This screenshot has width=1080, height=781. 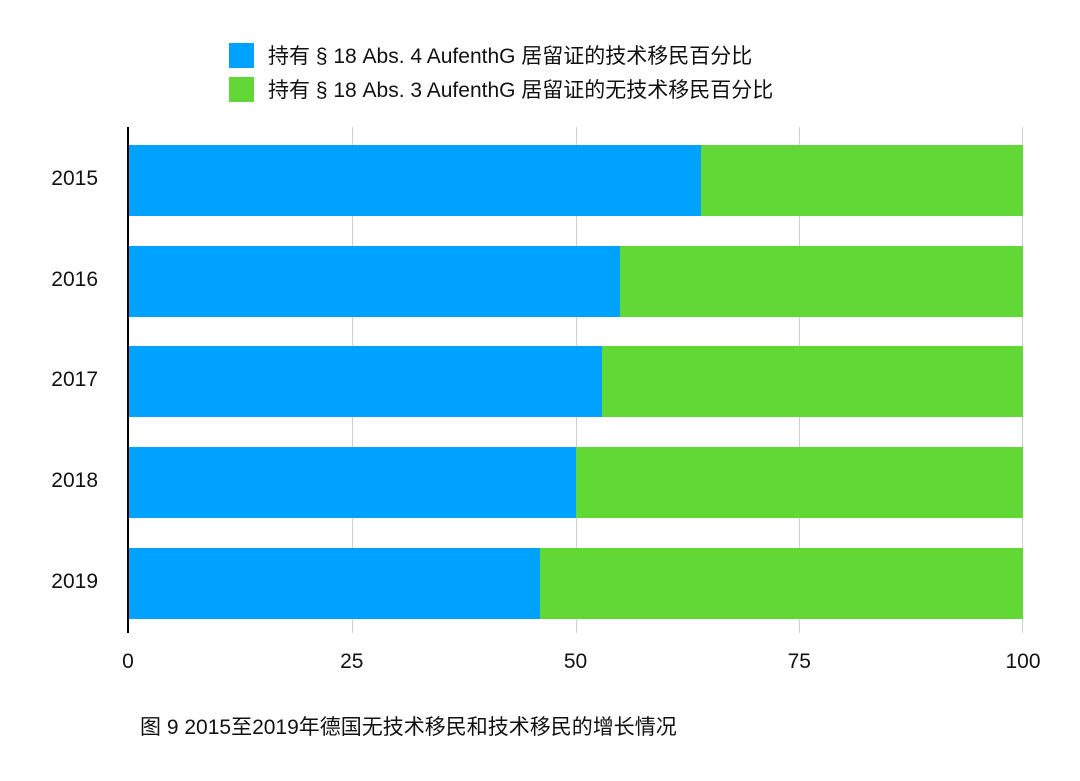 I want to click on bar-segment-skilled-2019, so click(x=334, y=583).